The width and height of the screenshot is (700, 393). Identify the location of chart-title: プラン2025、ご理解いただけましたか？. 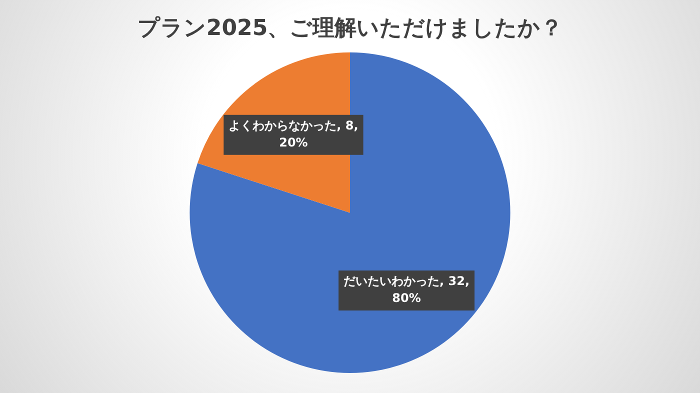
(350, 28).